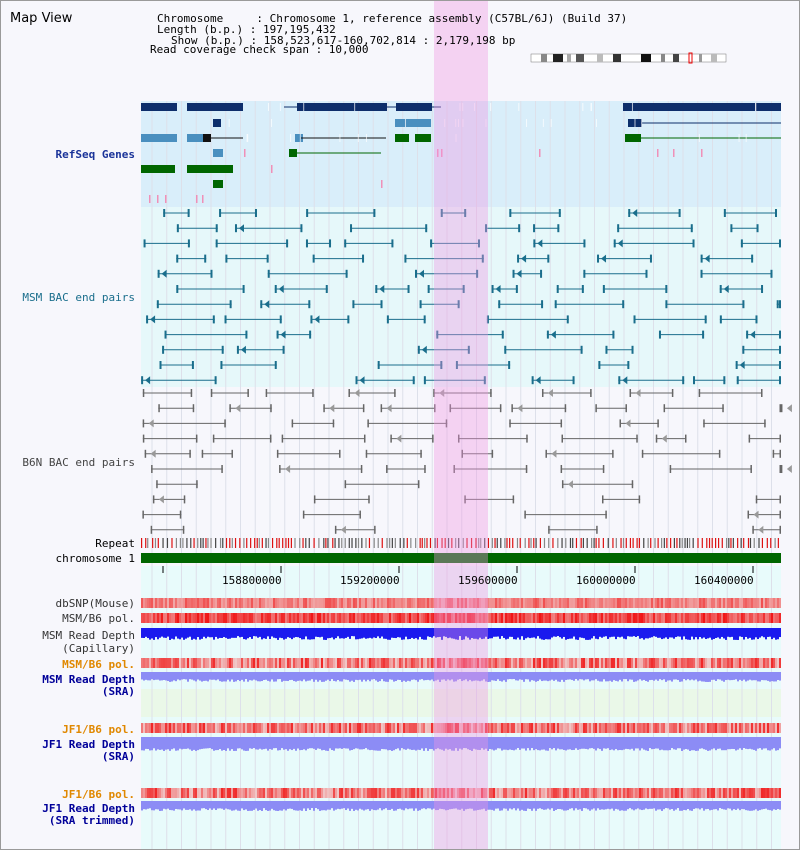 The image size is (800, 850). Describe the element at coordinates (98, 729) in the screenshot. I see `jf1-b6-pol-label: JF1/B6 pol.` at that location.